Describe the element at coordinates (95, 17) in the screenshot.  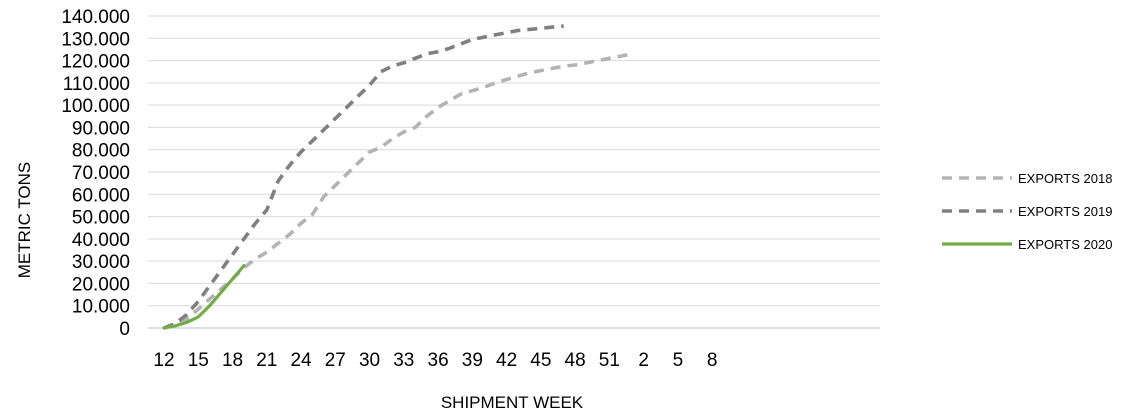
I see `y-tick-label: 140.000` at that location.